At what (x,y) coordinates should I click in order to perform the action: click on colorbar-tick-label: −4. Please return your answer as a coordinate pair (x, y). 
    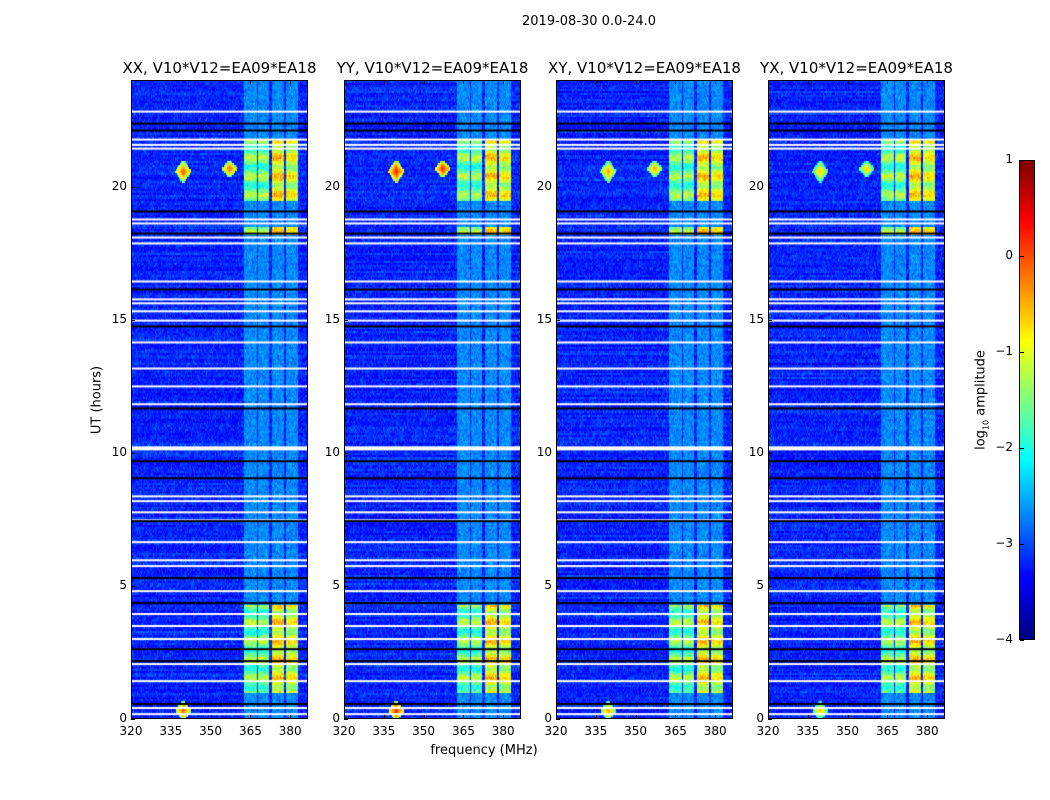
    Looking at the image, I should click on (1004, 639).